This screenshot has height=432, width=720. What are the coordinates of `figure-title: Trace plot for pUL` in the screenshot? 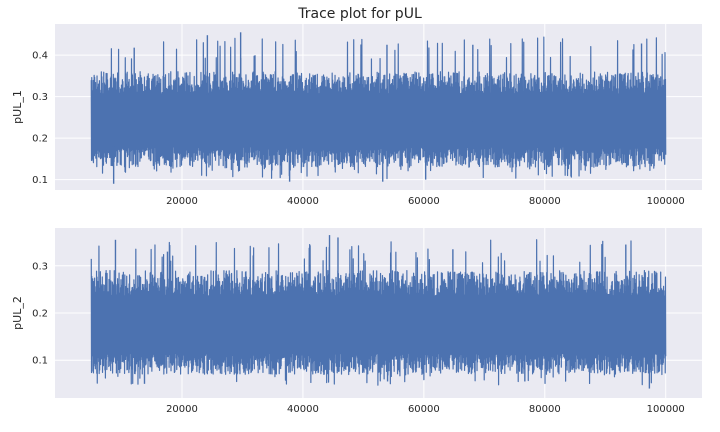 It's located at (359, 14).